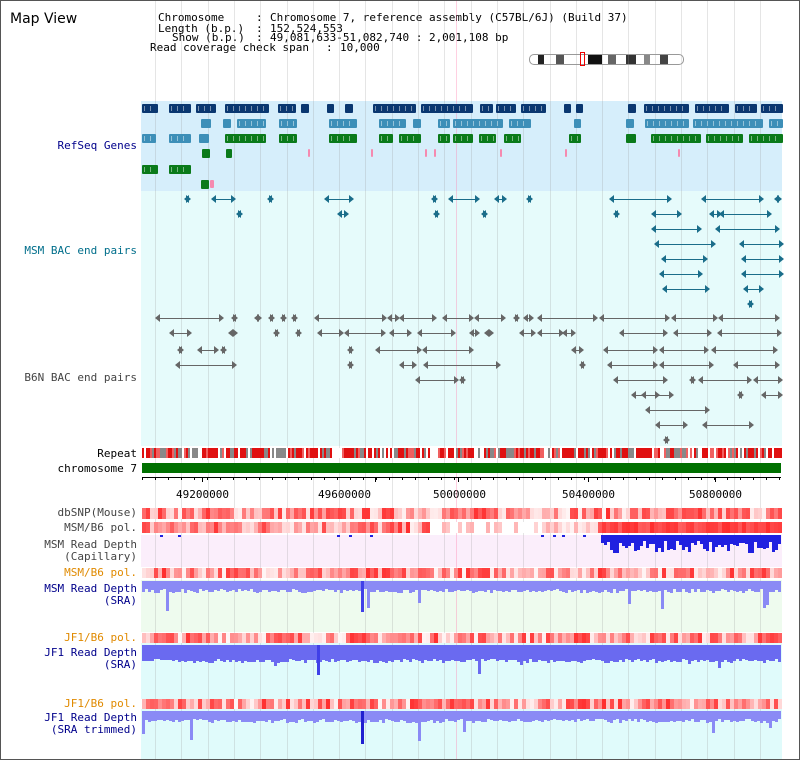 The width and height of the screenshot is (800, 760). I want to click on view-title: Map View, so click(44, 19).